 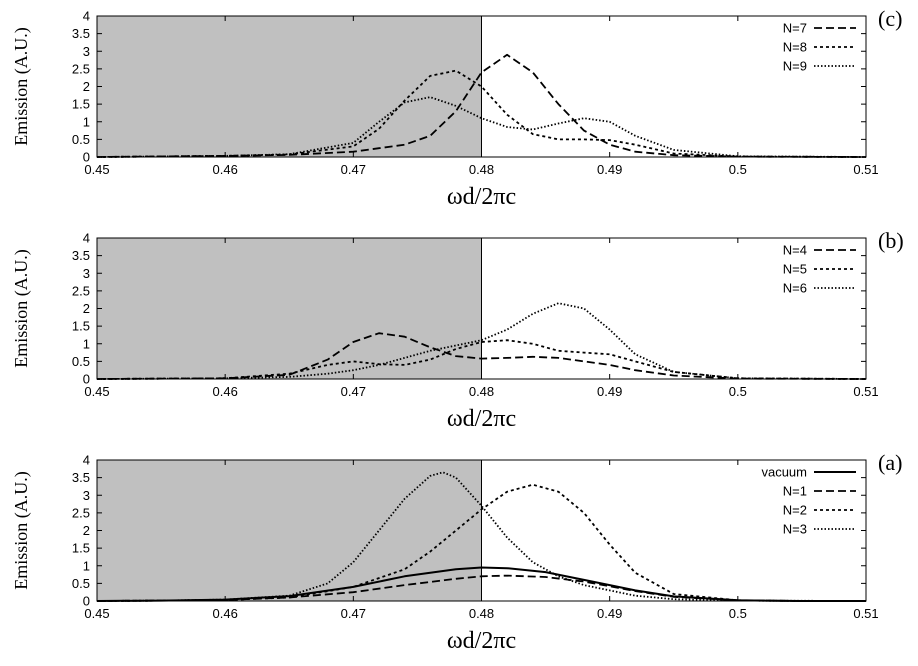 I want to click on legend-label: vacuum, so click(x=784, y=472).